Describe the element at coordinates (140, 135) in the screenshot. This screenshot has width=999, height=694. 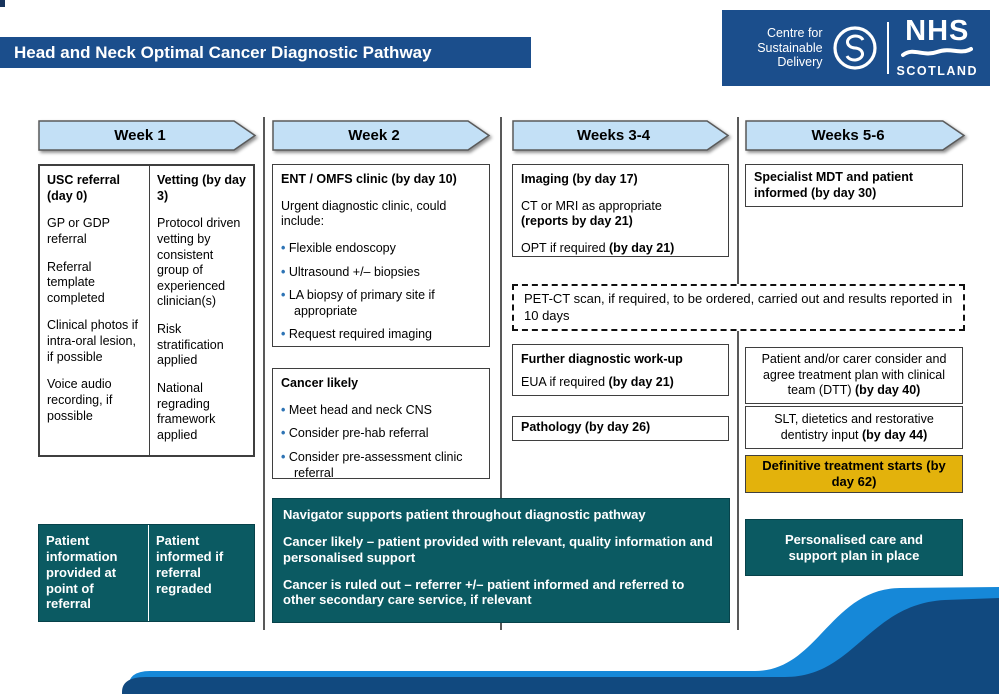
I see `column-header-label: Week 1` at that location.